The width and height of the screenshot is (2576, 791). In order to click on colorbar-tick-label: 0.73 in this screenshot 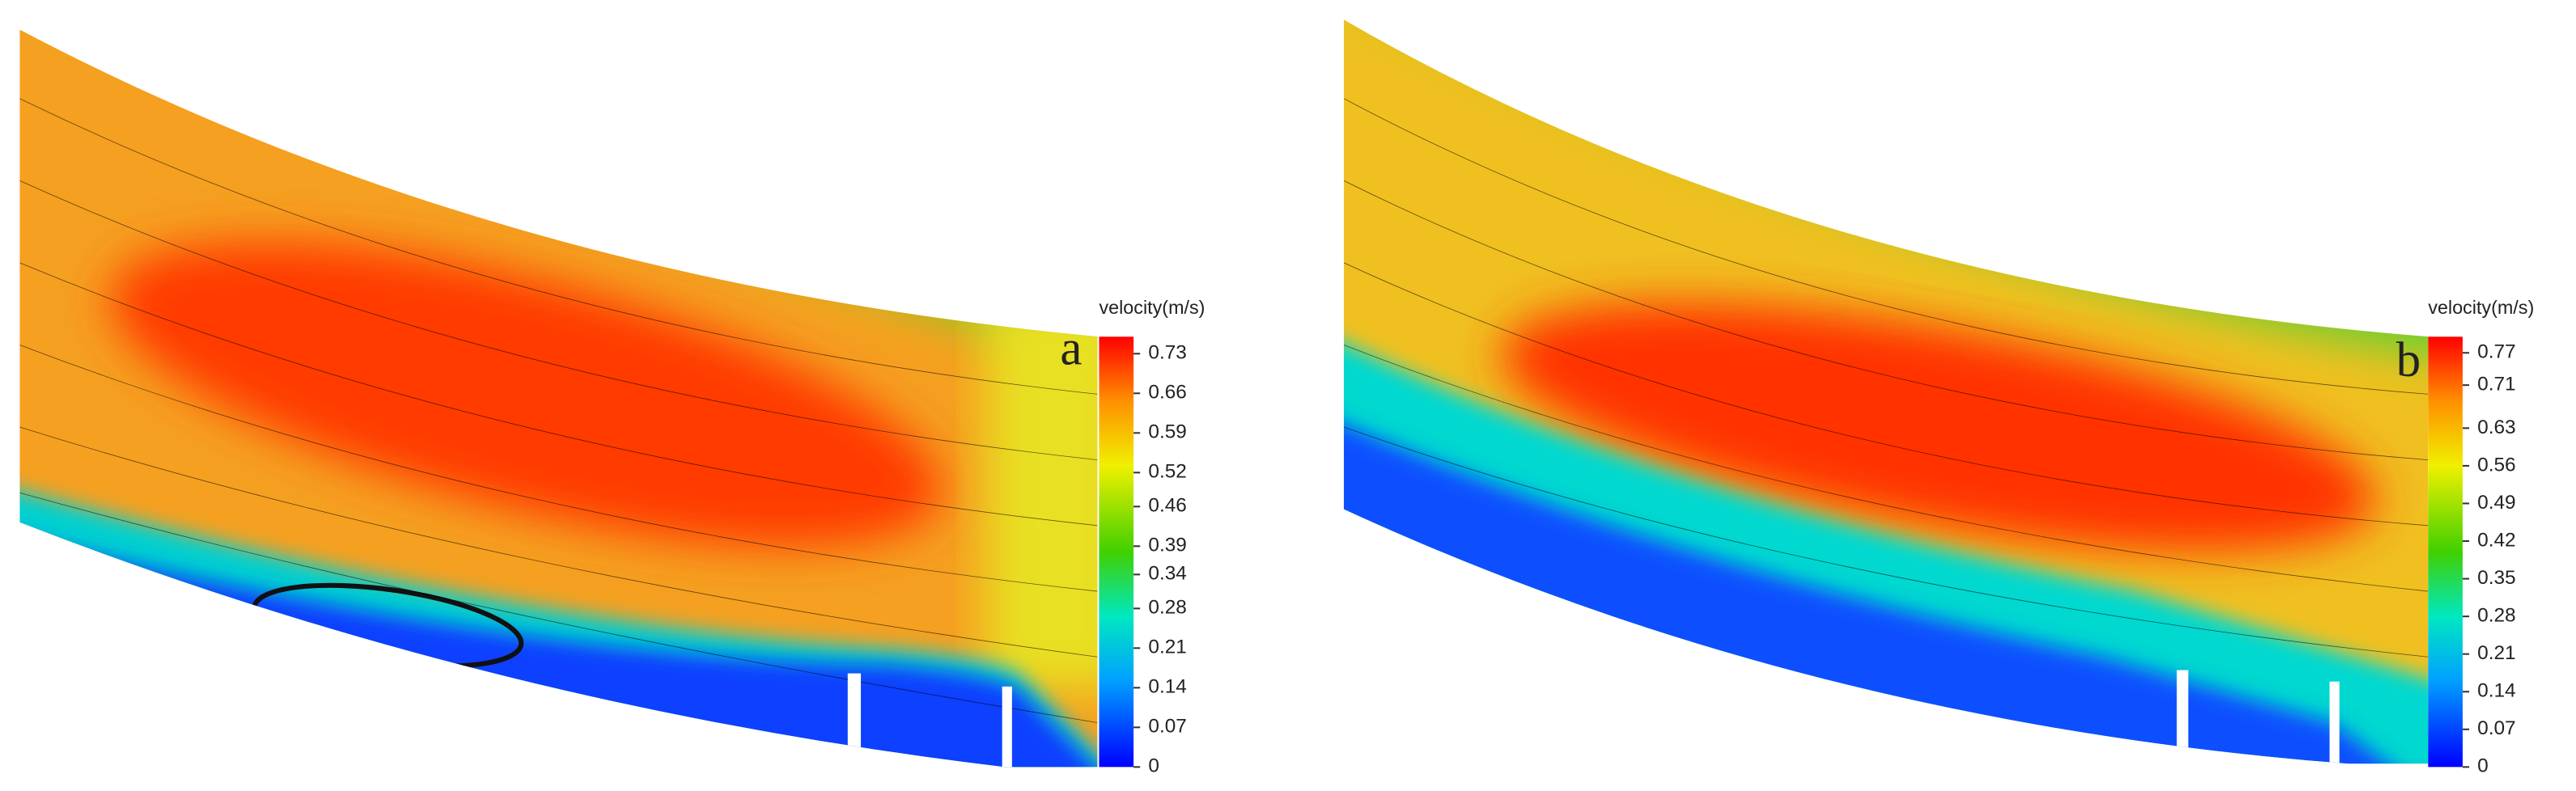, I will do `click(1167, 353)`.